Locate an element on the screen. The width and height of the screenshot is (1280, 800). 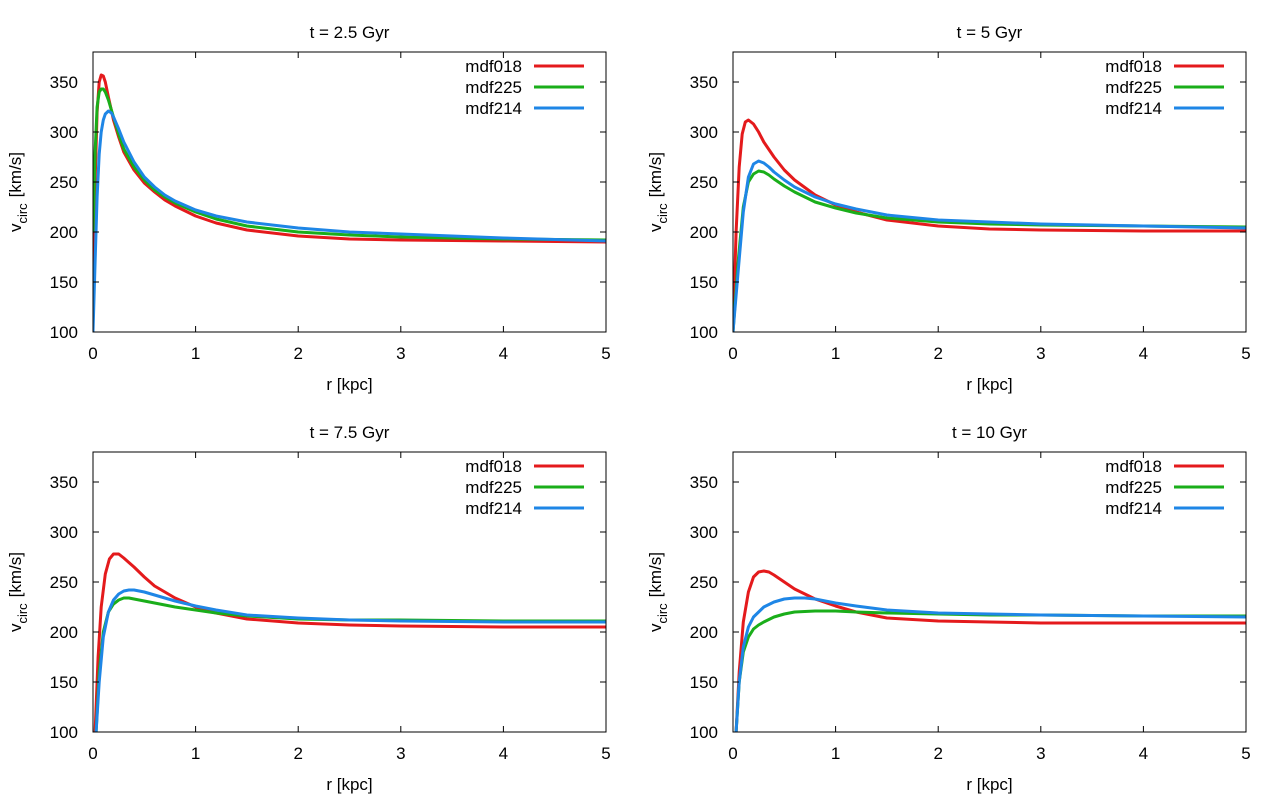
chart-title: t = 10 Gyr is located at coordinates (989, 432).